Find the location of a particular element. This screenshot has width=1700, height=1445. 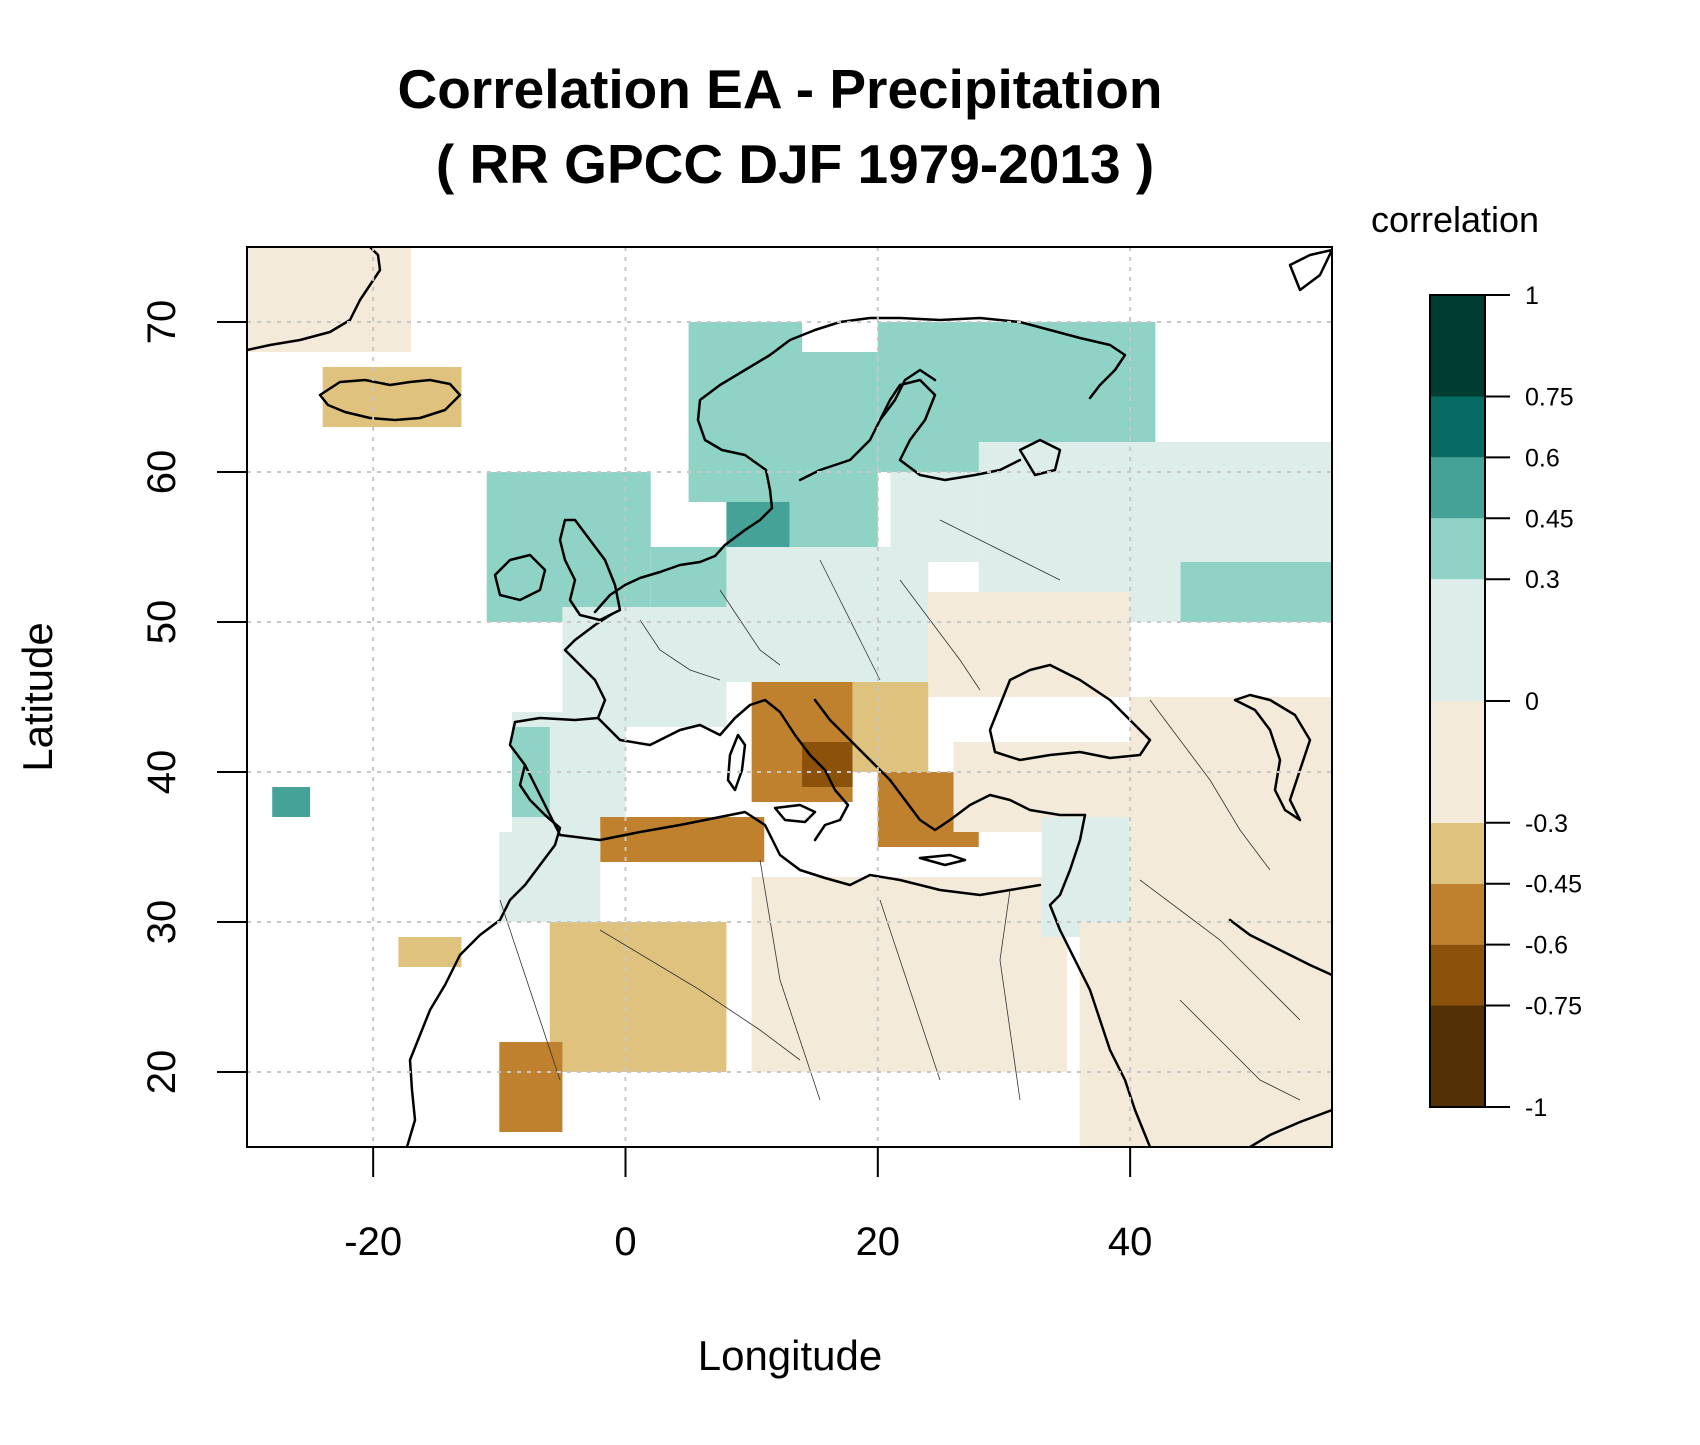

bothnia-coastline is located at coordinates (907, 395).